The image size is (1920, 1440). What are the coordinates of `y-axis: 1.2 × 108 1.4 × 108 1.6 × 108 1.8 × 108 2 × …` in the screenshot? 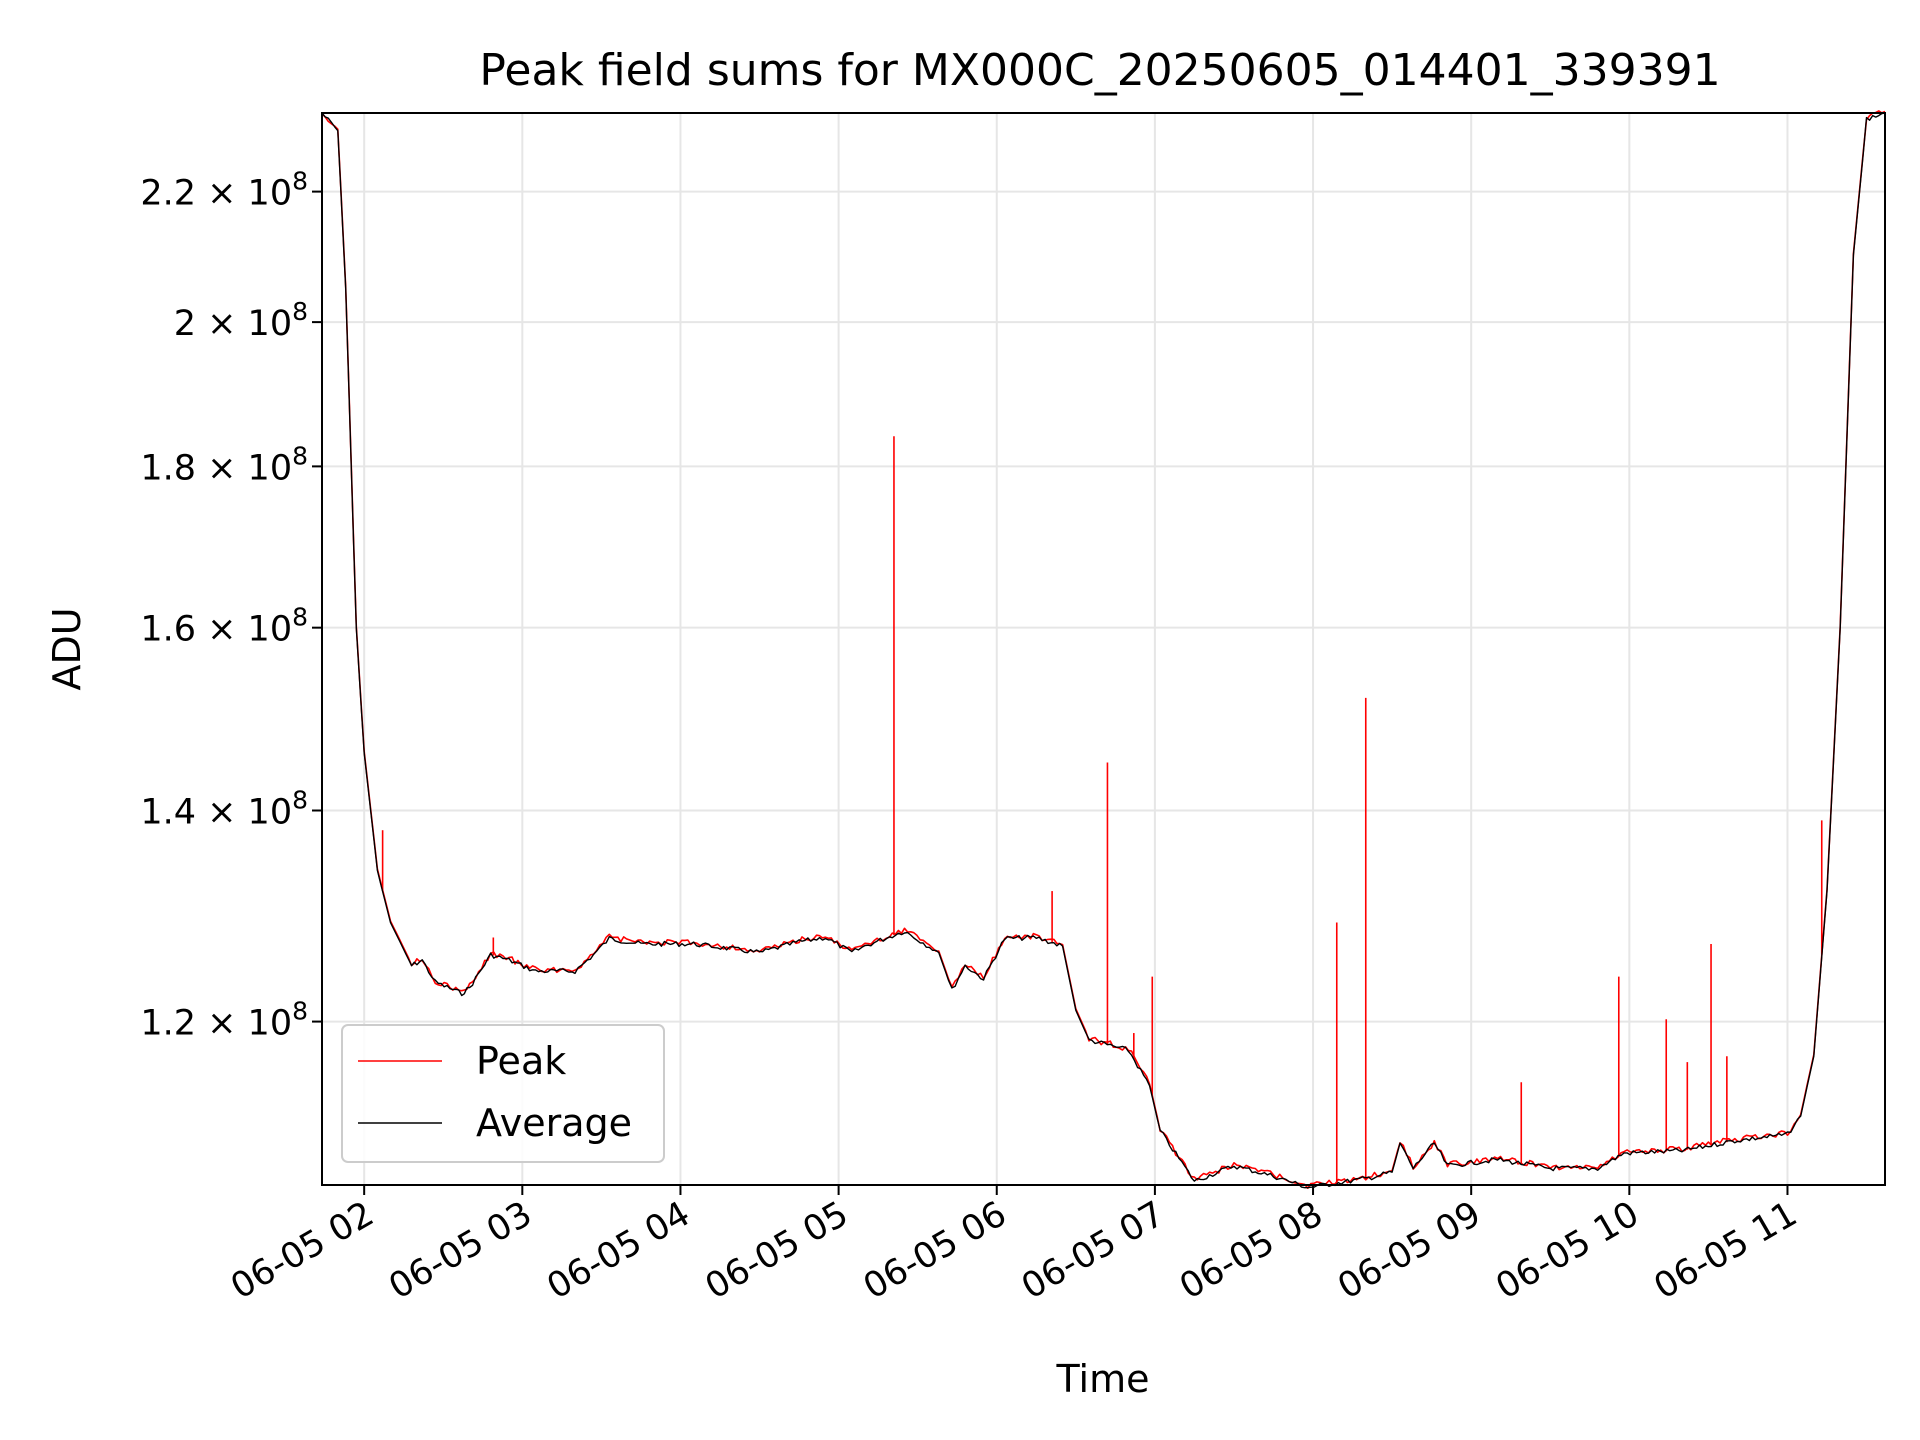 It's located at (231, 605).